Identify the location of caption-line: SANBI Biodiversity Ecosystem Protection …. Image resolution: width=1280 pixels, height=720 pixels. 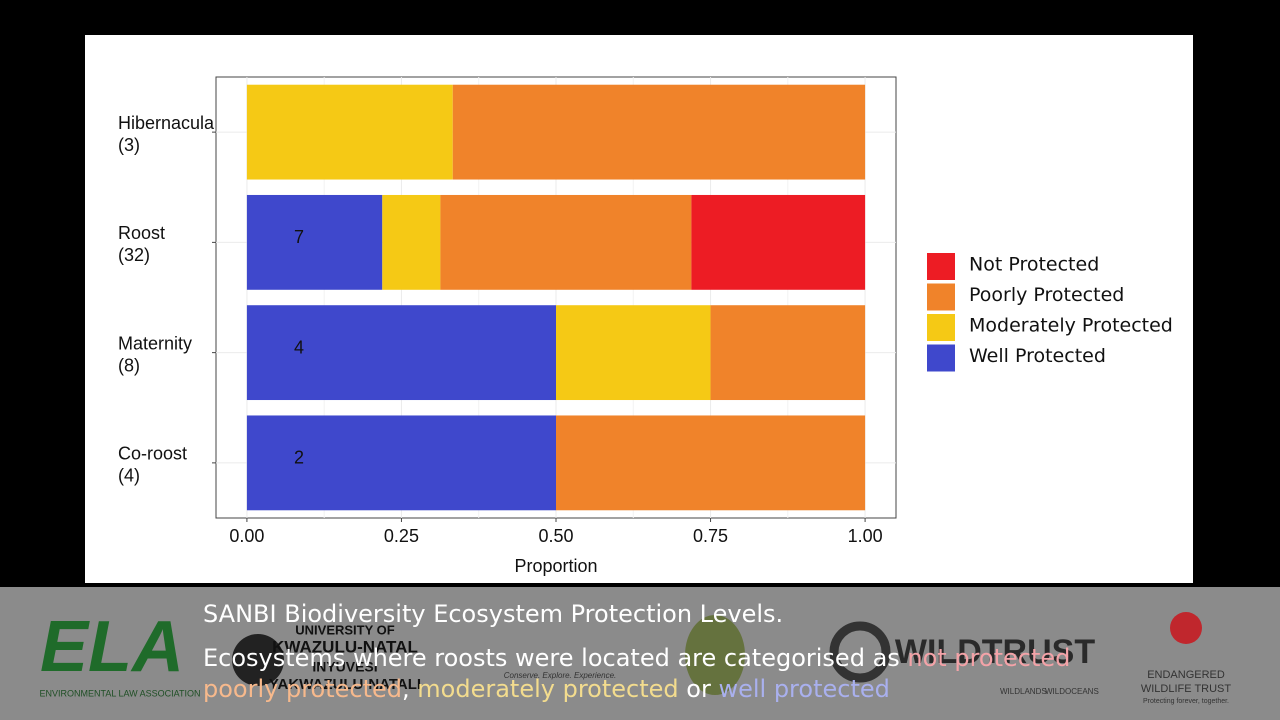
(493, 614).